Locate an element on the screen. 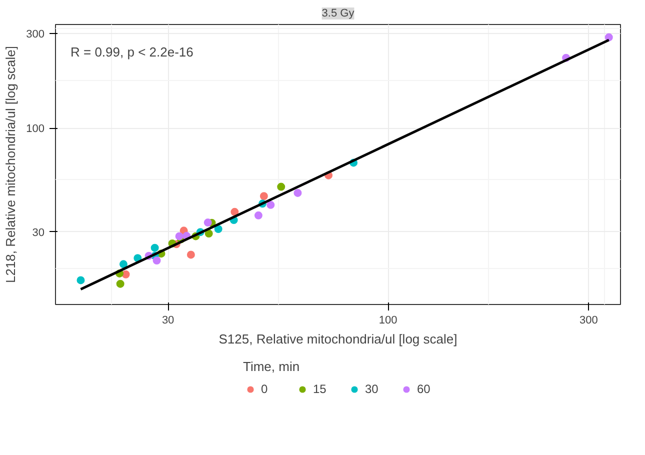 The image size is (645, 455). x-tick-label: 300 is located at coordinates (589, 320).